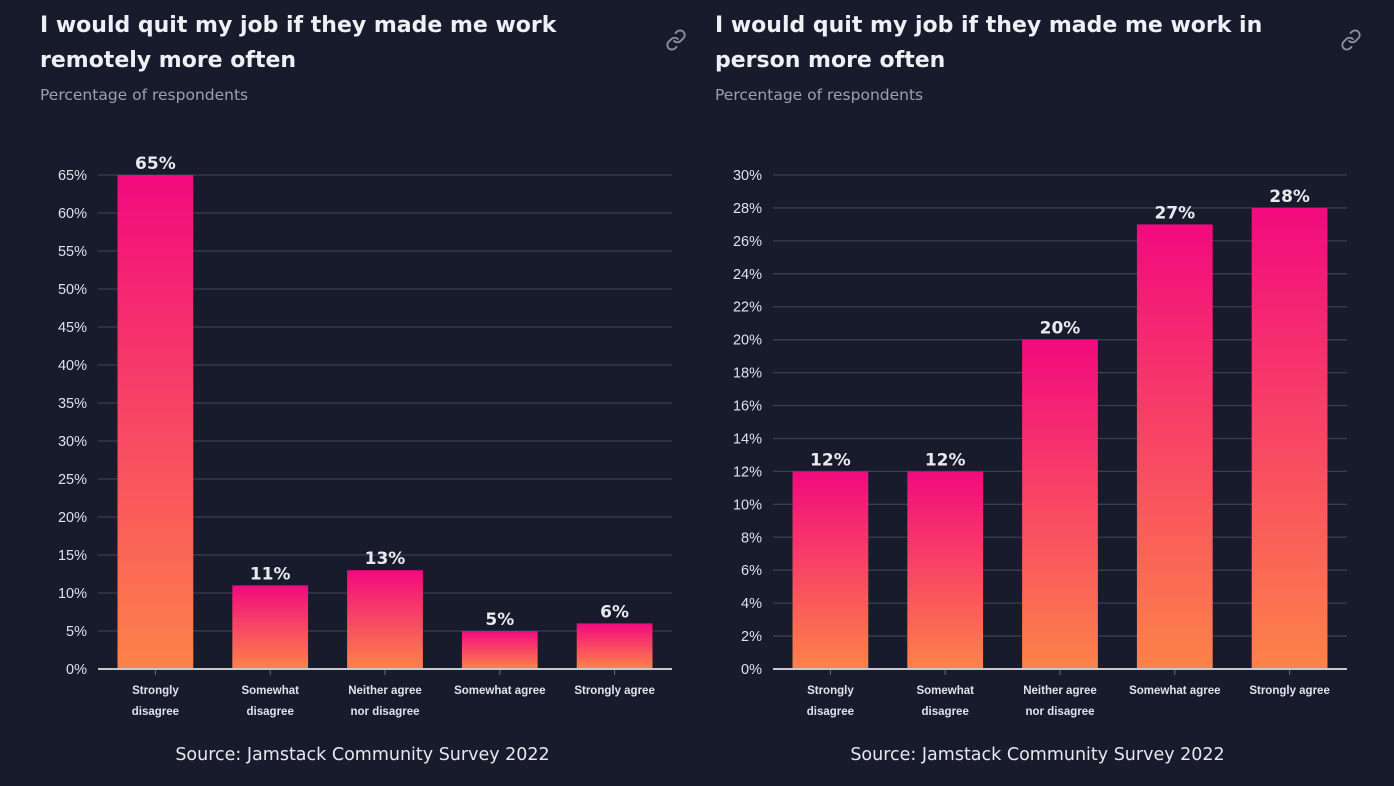 This screenshot has width=1394, height=786. I want to click on data-label: 5%, so click(499, 620).